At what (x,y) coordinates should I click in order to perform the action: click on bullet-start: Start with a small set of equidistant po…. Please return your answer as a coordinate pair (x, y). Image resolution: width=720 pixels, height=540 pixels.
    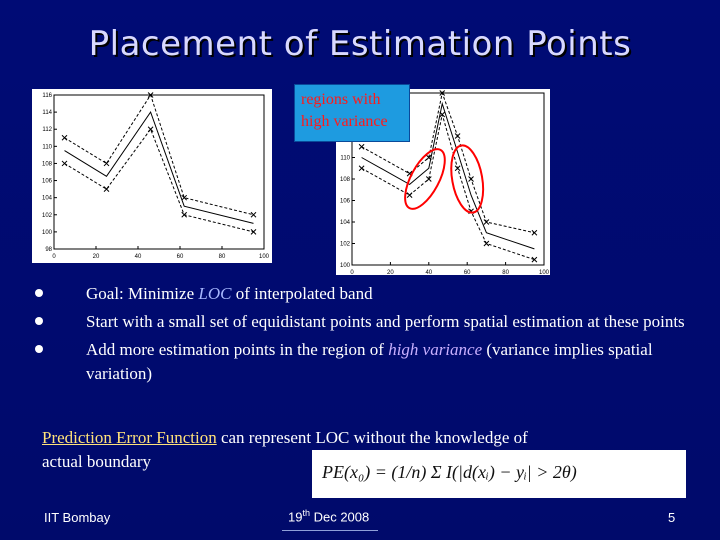
    Looking at the image, I should click on (358, 322).